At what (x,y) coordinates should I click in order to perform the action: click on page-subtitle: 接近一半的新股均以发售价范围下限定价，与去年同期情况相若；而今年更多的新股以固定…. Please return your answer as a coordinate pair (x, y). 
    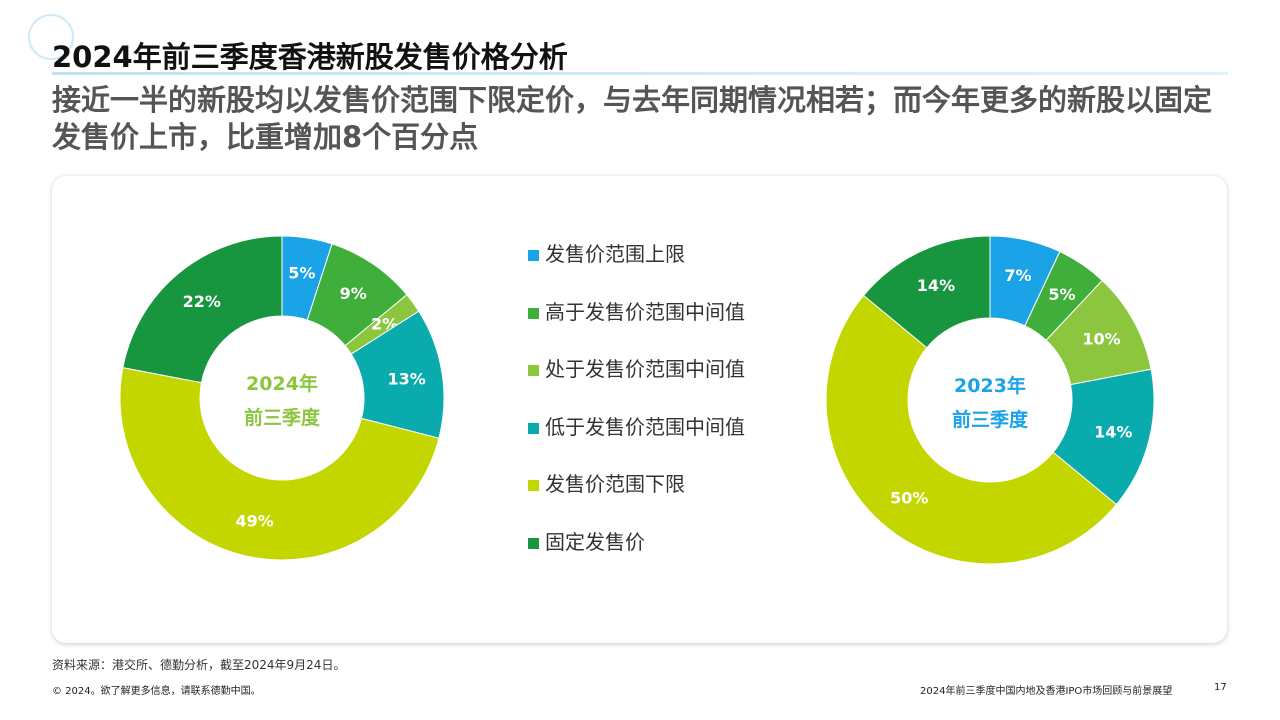
    Looking at the image, I should click on (632, 118).